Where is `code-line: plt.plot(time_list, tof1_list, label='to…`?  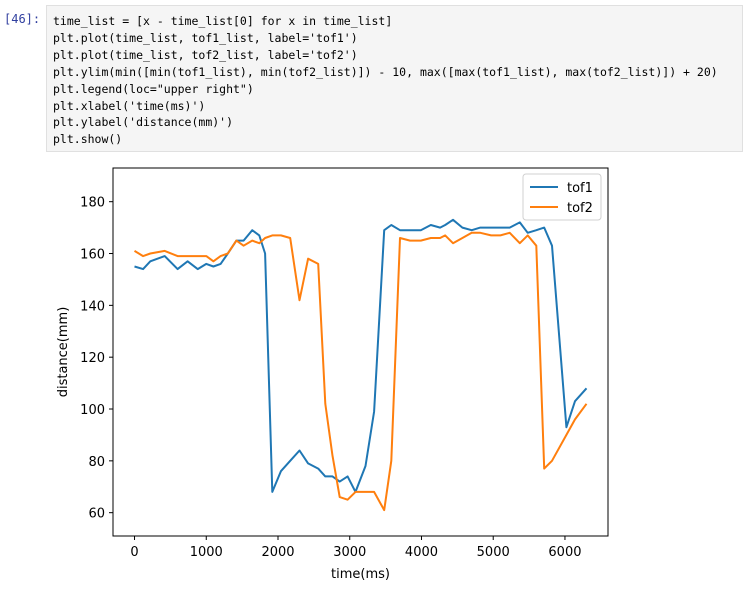 code-line: plt.plot(time_list, tof1_list, label='to… is located at coordinates (205, 37).